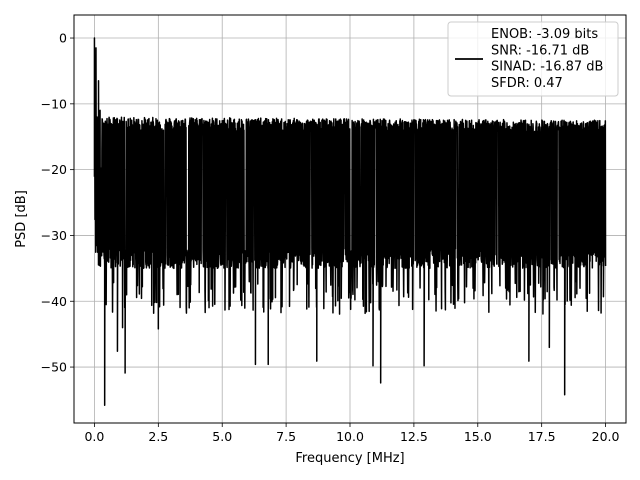 The image size is (640, 480). I want to click on y-tick-label: 0, so click(63, 38).